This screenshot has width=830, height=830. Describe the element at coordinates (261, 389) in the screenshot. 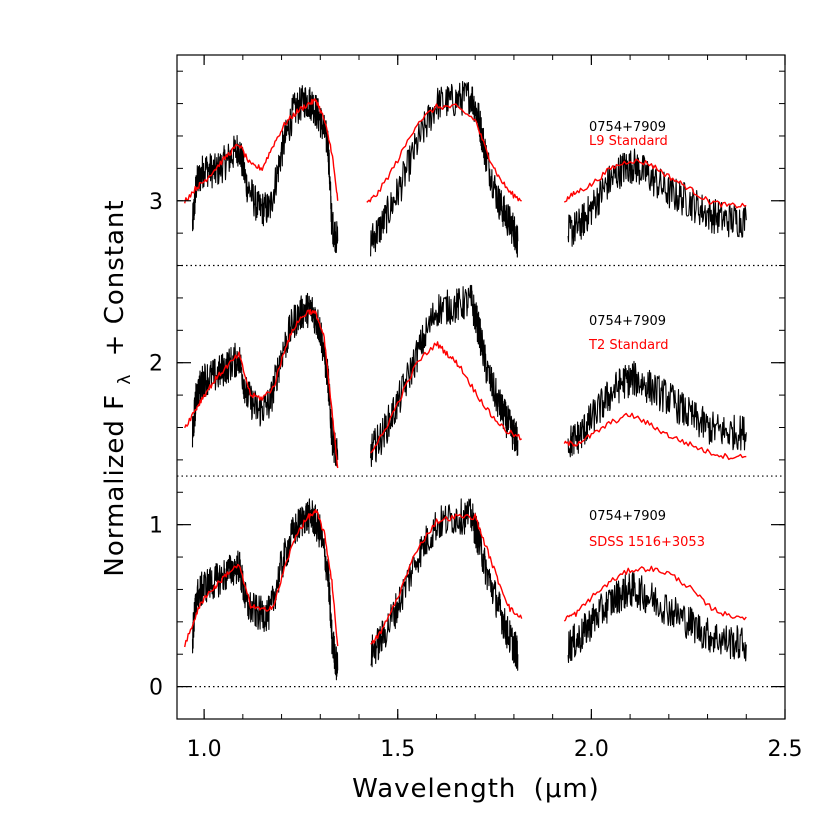

I see `comparison-spectrum-panel1-seg0` at that location.